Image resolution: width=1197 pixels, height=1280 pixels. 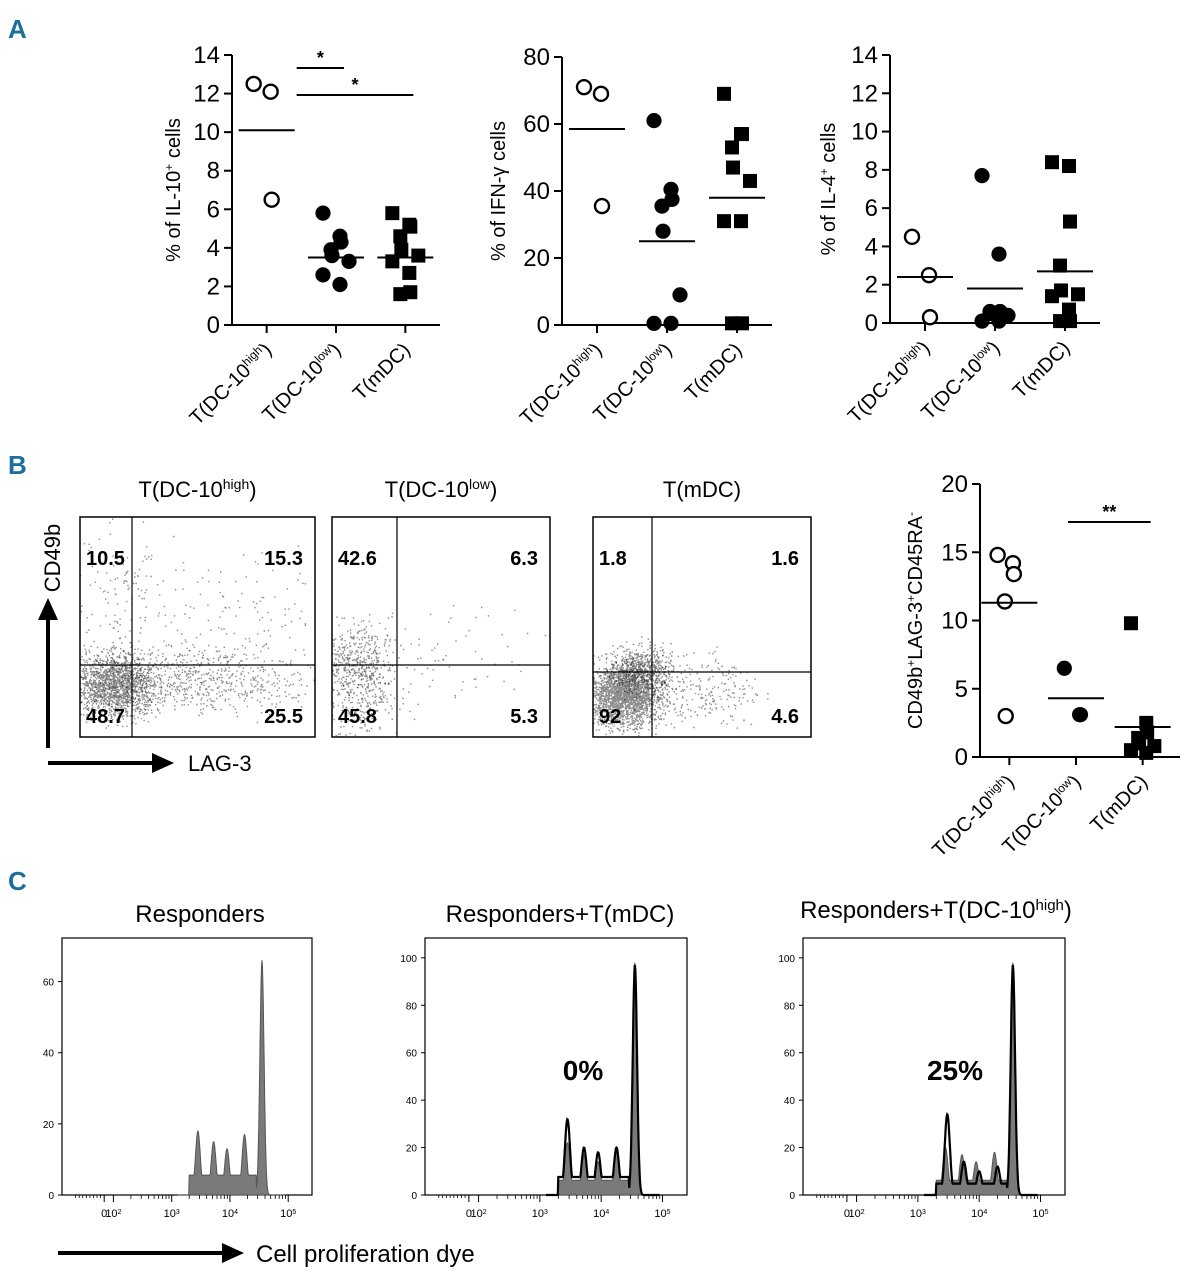 What do you see at coordinates (213, 209) in the screenshot?
I see `y-tick-label: 6` at bounding box center [213, 209].